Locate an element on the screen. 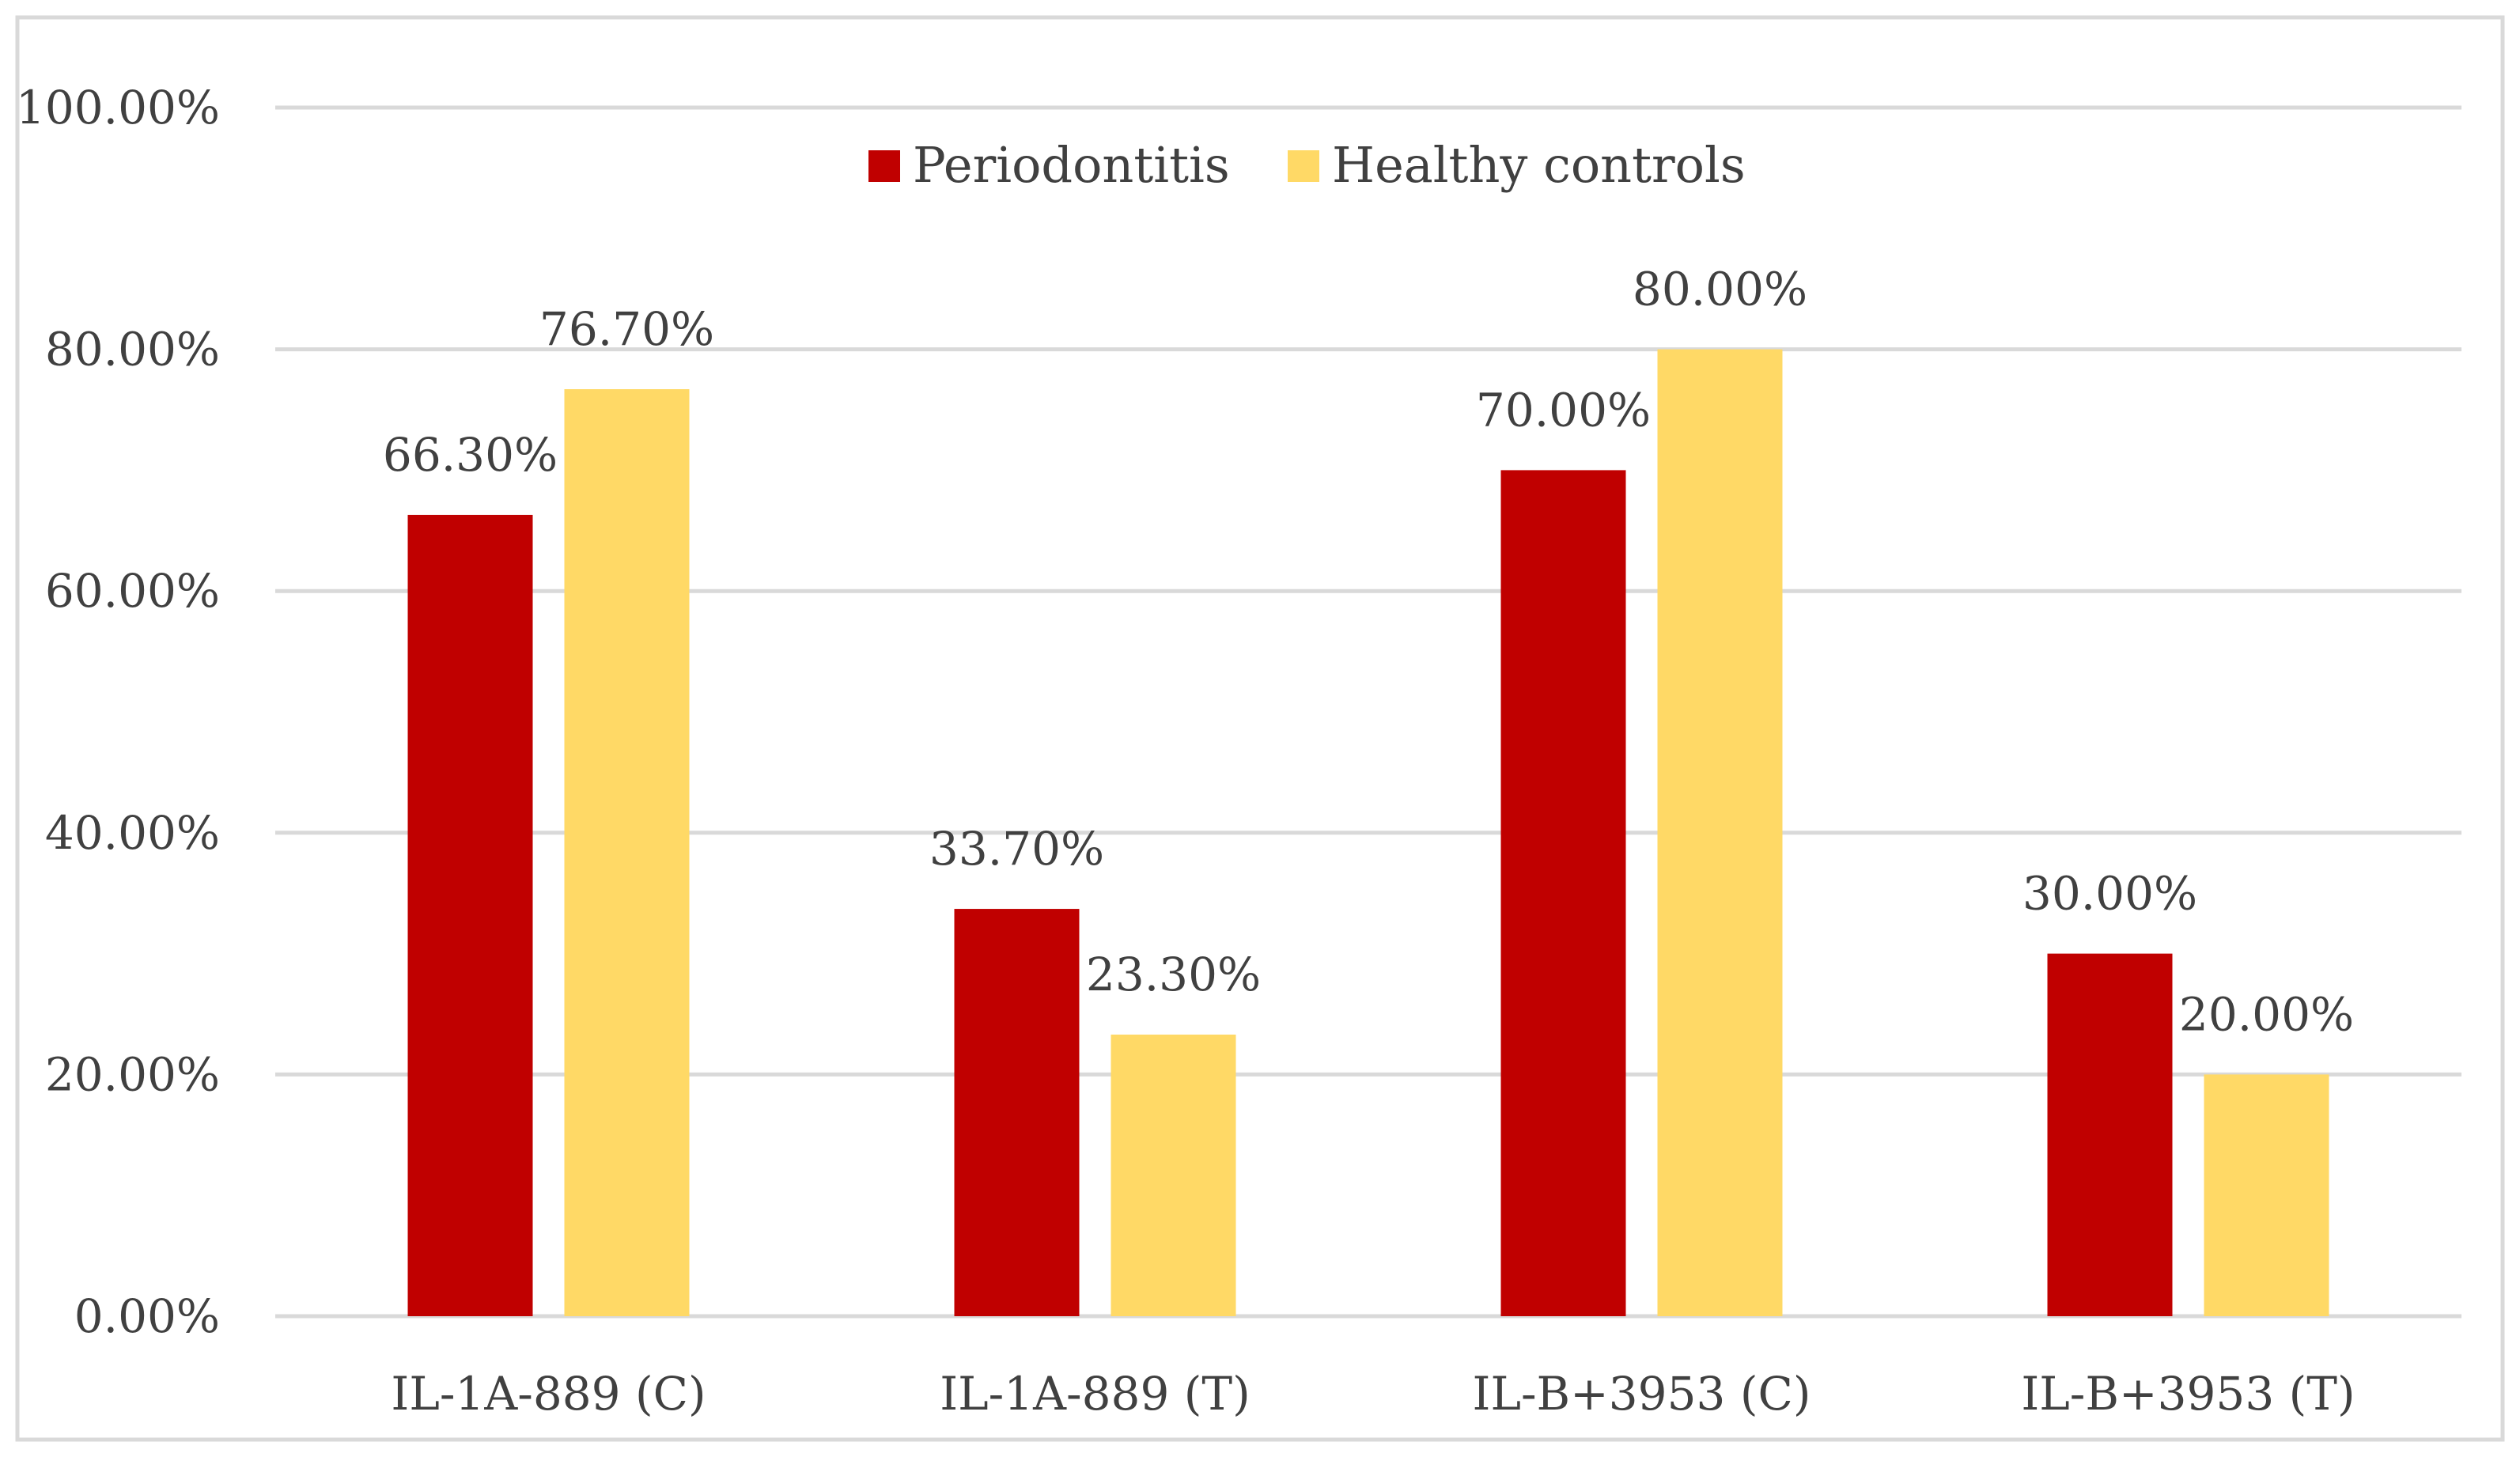 This screenshot has width=2520, height=1457. x-tick-label-0: IL-1A-889 (C) is located at coordinates (548, 1394).